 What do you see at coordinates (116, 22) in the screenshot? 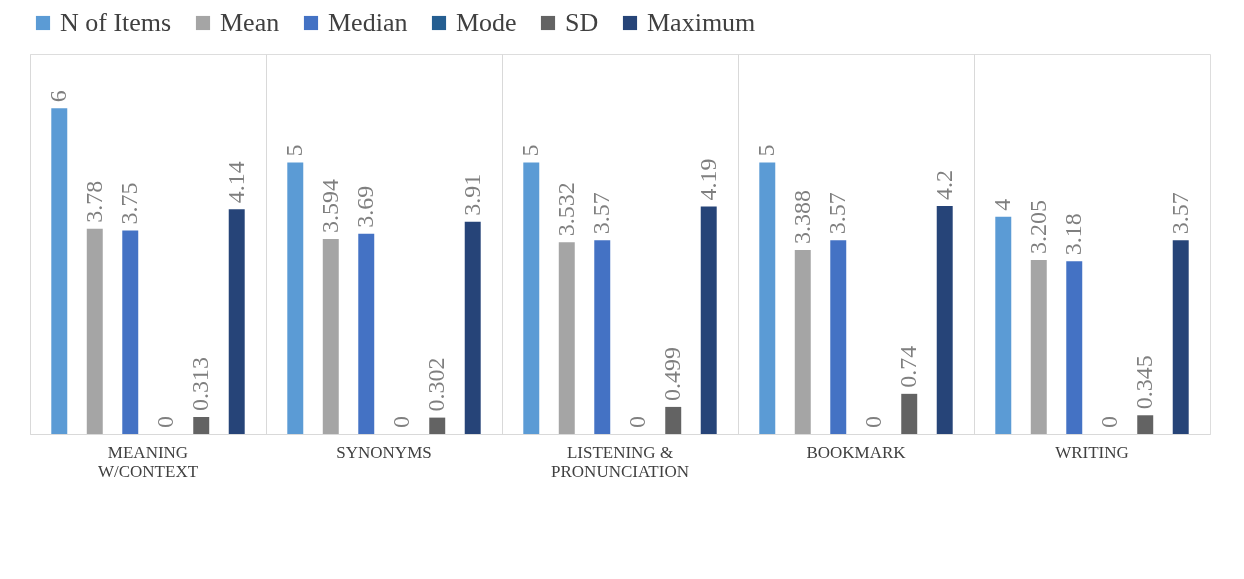
I see `legend-label: N of Items` at bounding box center [116, 22].